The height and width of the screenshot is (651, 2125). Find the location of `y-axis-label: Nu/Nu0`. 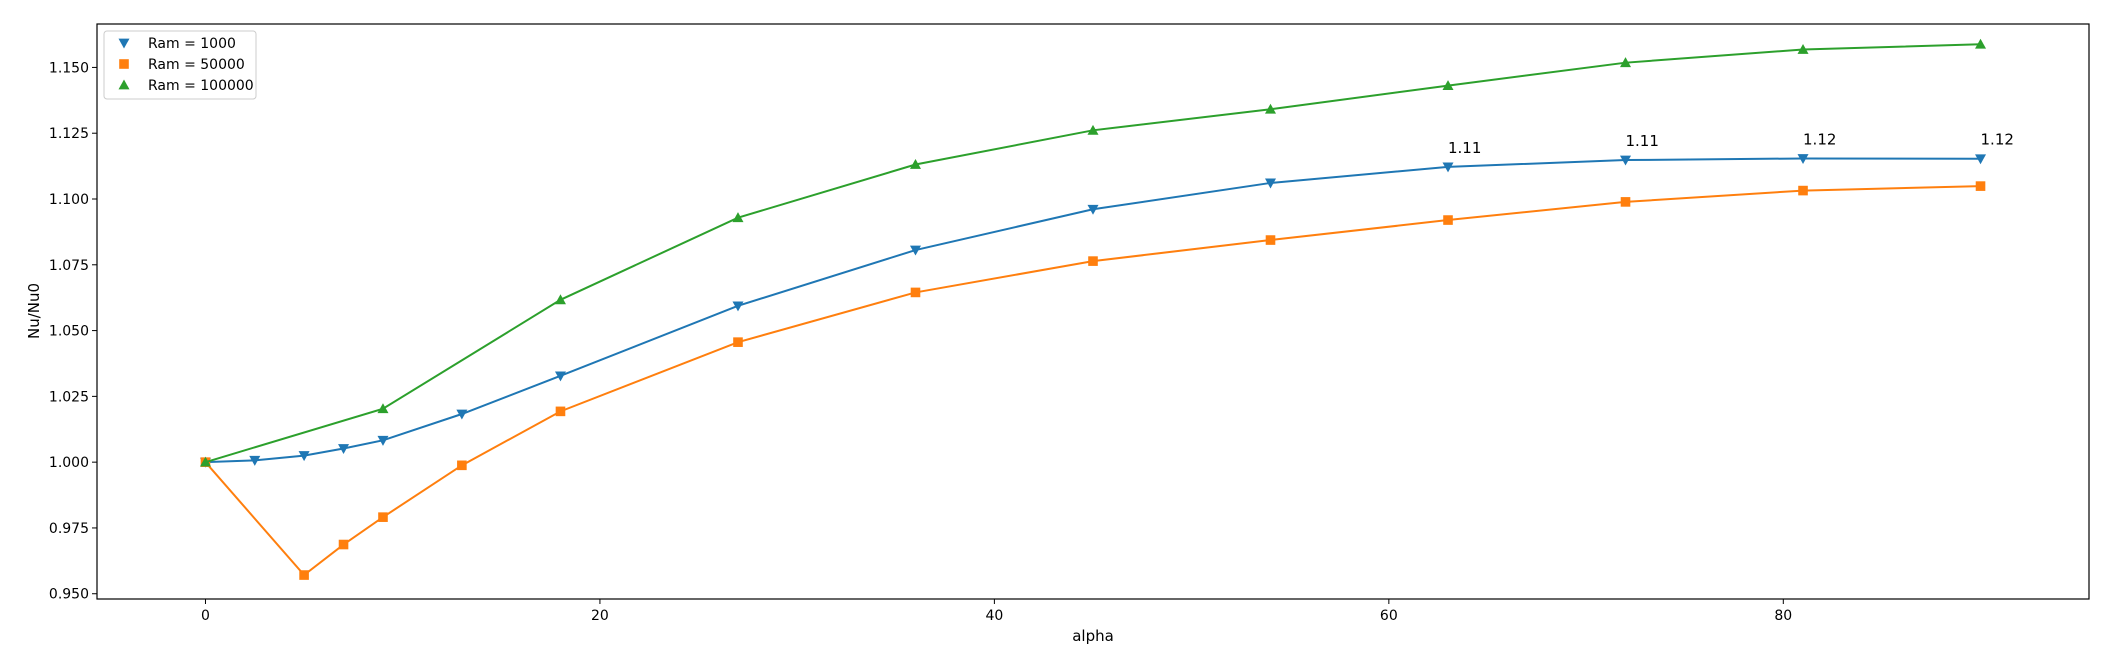

y-axis-label: Nu/Nu0 is located at coordinates (34, 311).